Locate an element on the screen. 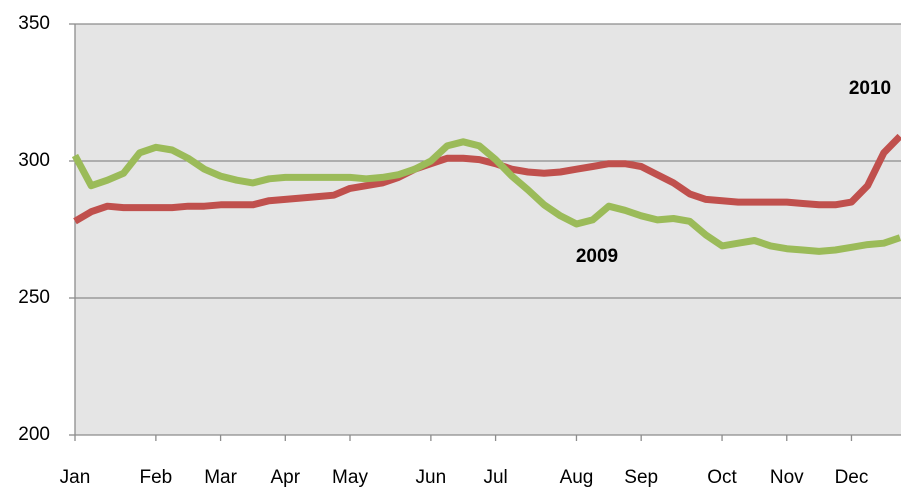 This screenshot has width=901, height=491. x-tick-label: May is located at coordinates (350, 477).